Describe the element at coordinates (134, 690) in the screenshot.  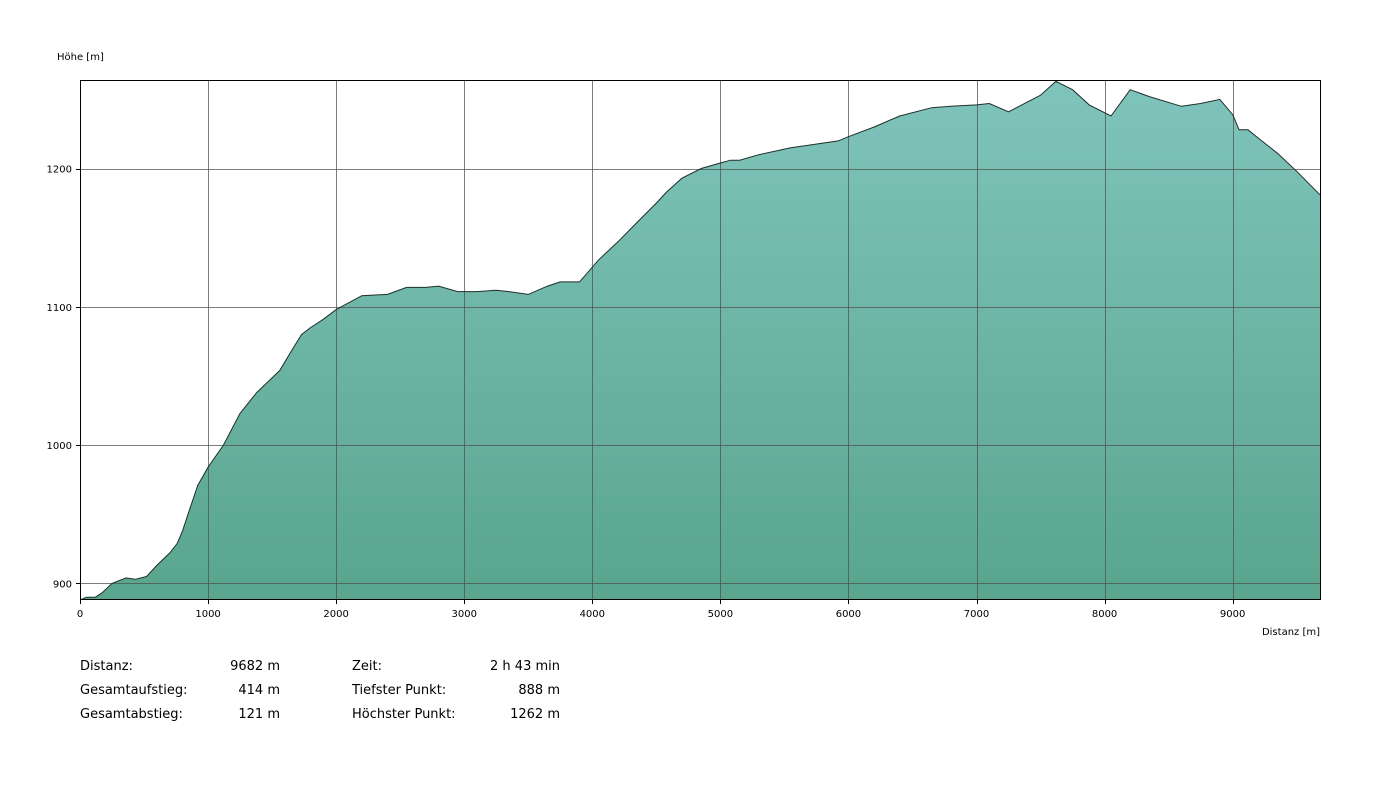
I see `stat-ascent-label: Gesamtaufstieg:` at that location.